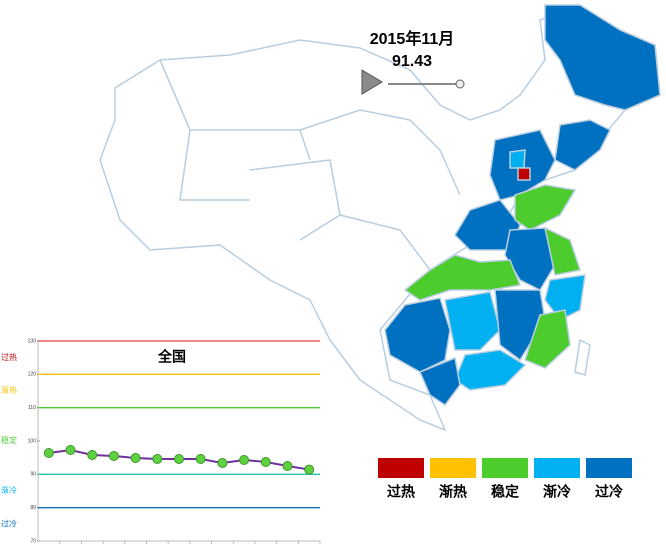 Image resolution: width=666 pixels, height=549 pixels. Describe the element at coordinates (32, 441) in the screenshot. I see `y-tick-label: 100` at that location.